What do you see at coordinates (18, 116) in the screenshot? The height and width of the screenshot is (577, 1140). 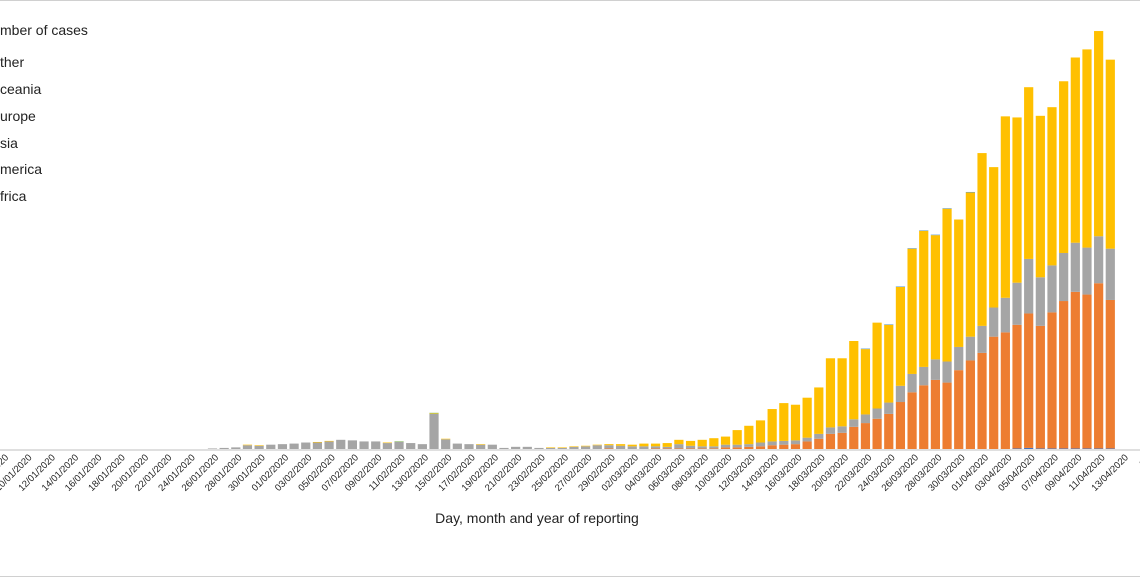 I see `legend-item: urope` at bounding box center [18, 116].